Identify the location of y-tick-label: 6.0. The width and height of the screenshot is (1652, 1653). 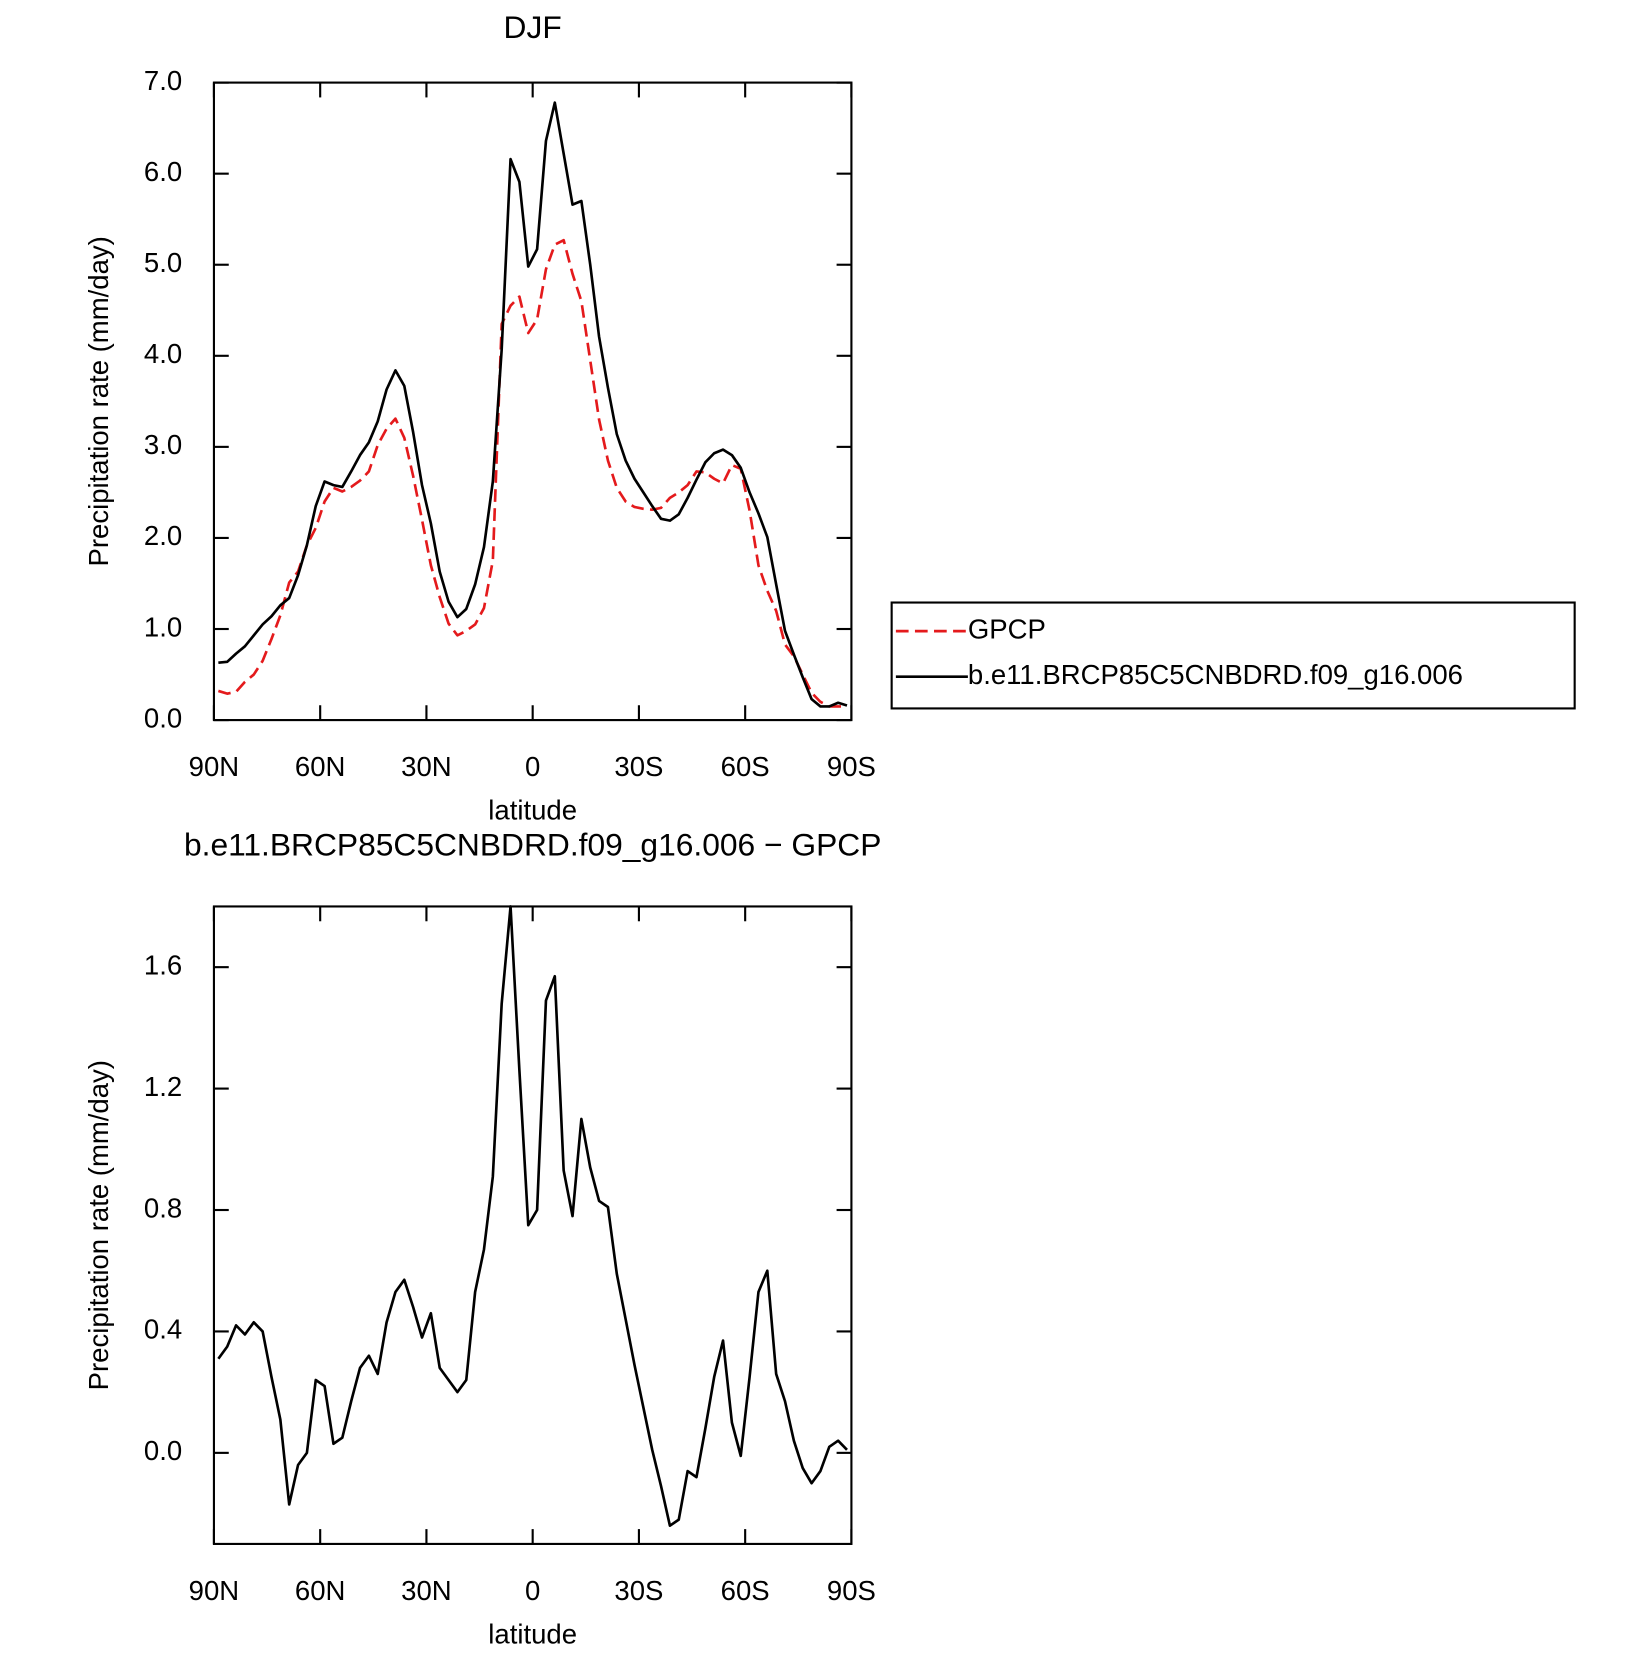
(163, 171).